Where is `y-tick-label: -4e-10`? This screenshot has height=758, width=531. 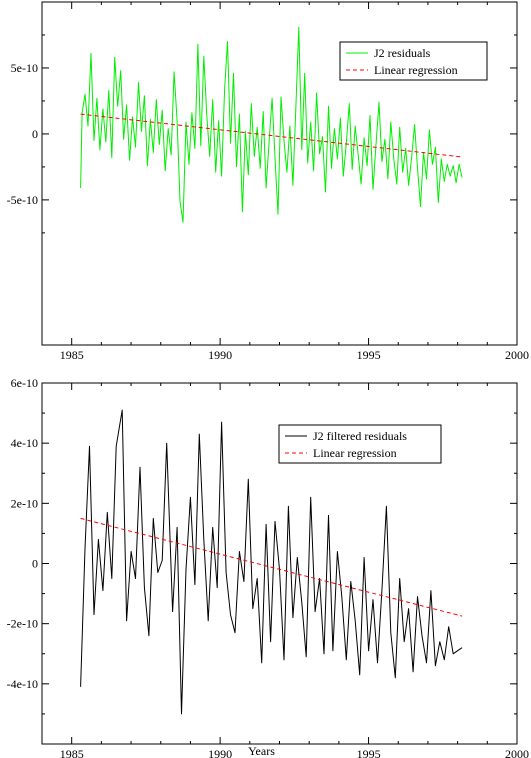
y-tick-label: -4e-10 is located at coordinates (22, 684).